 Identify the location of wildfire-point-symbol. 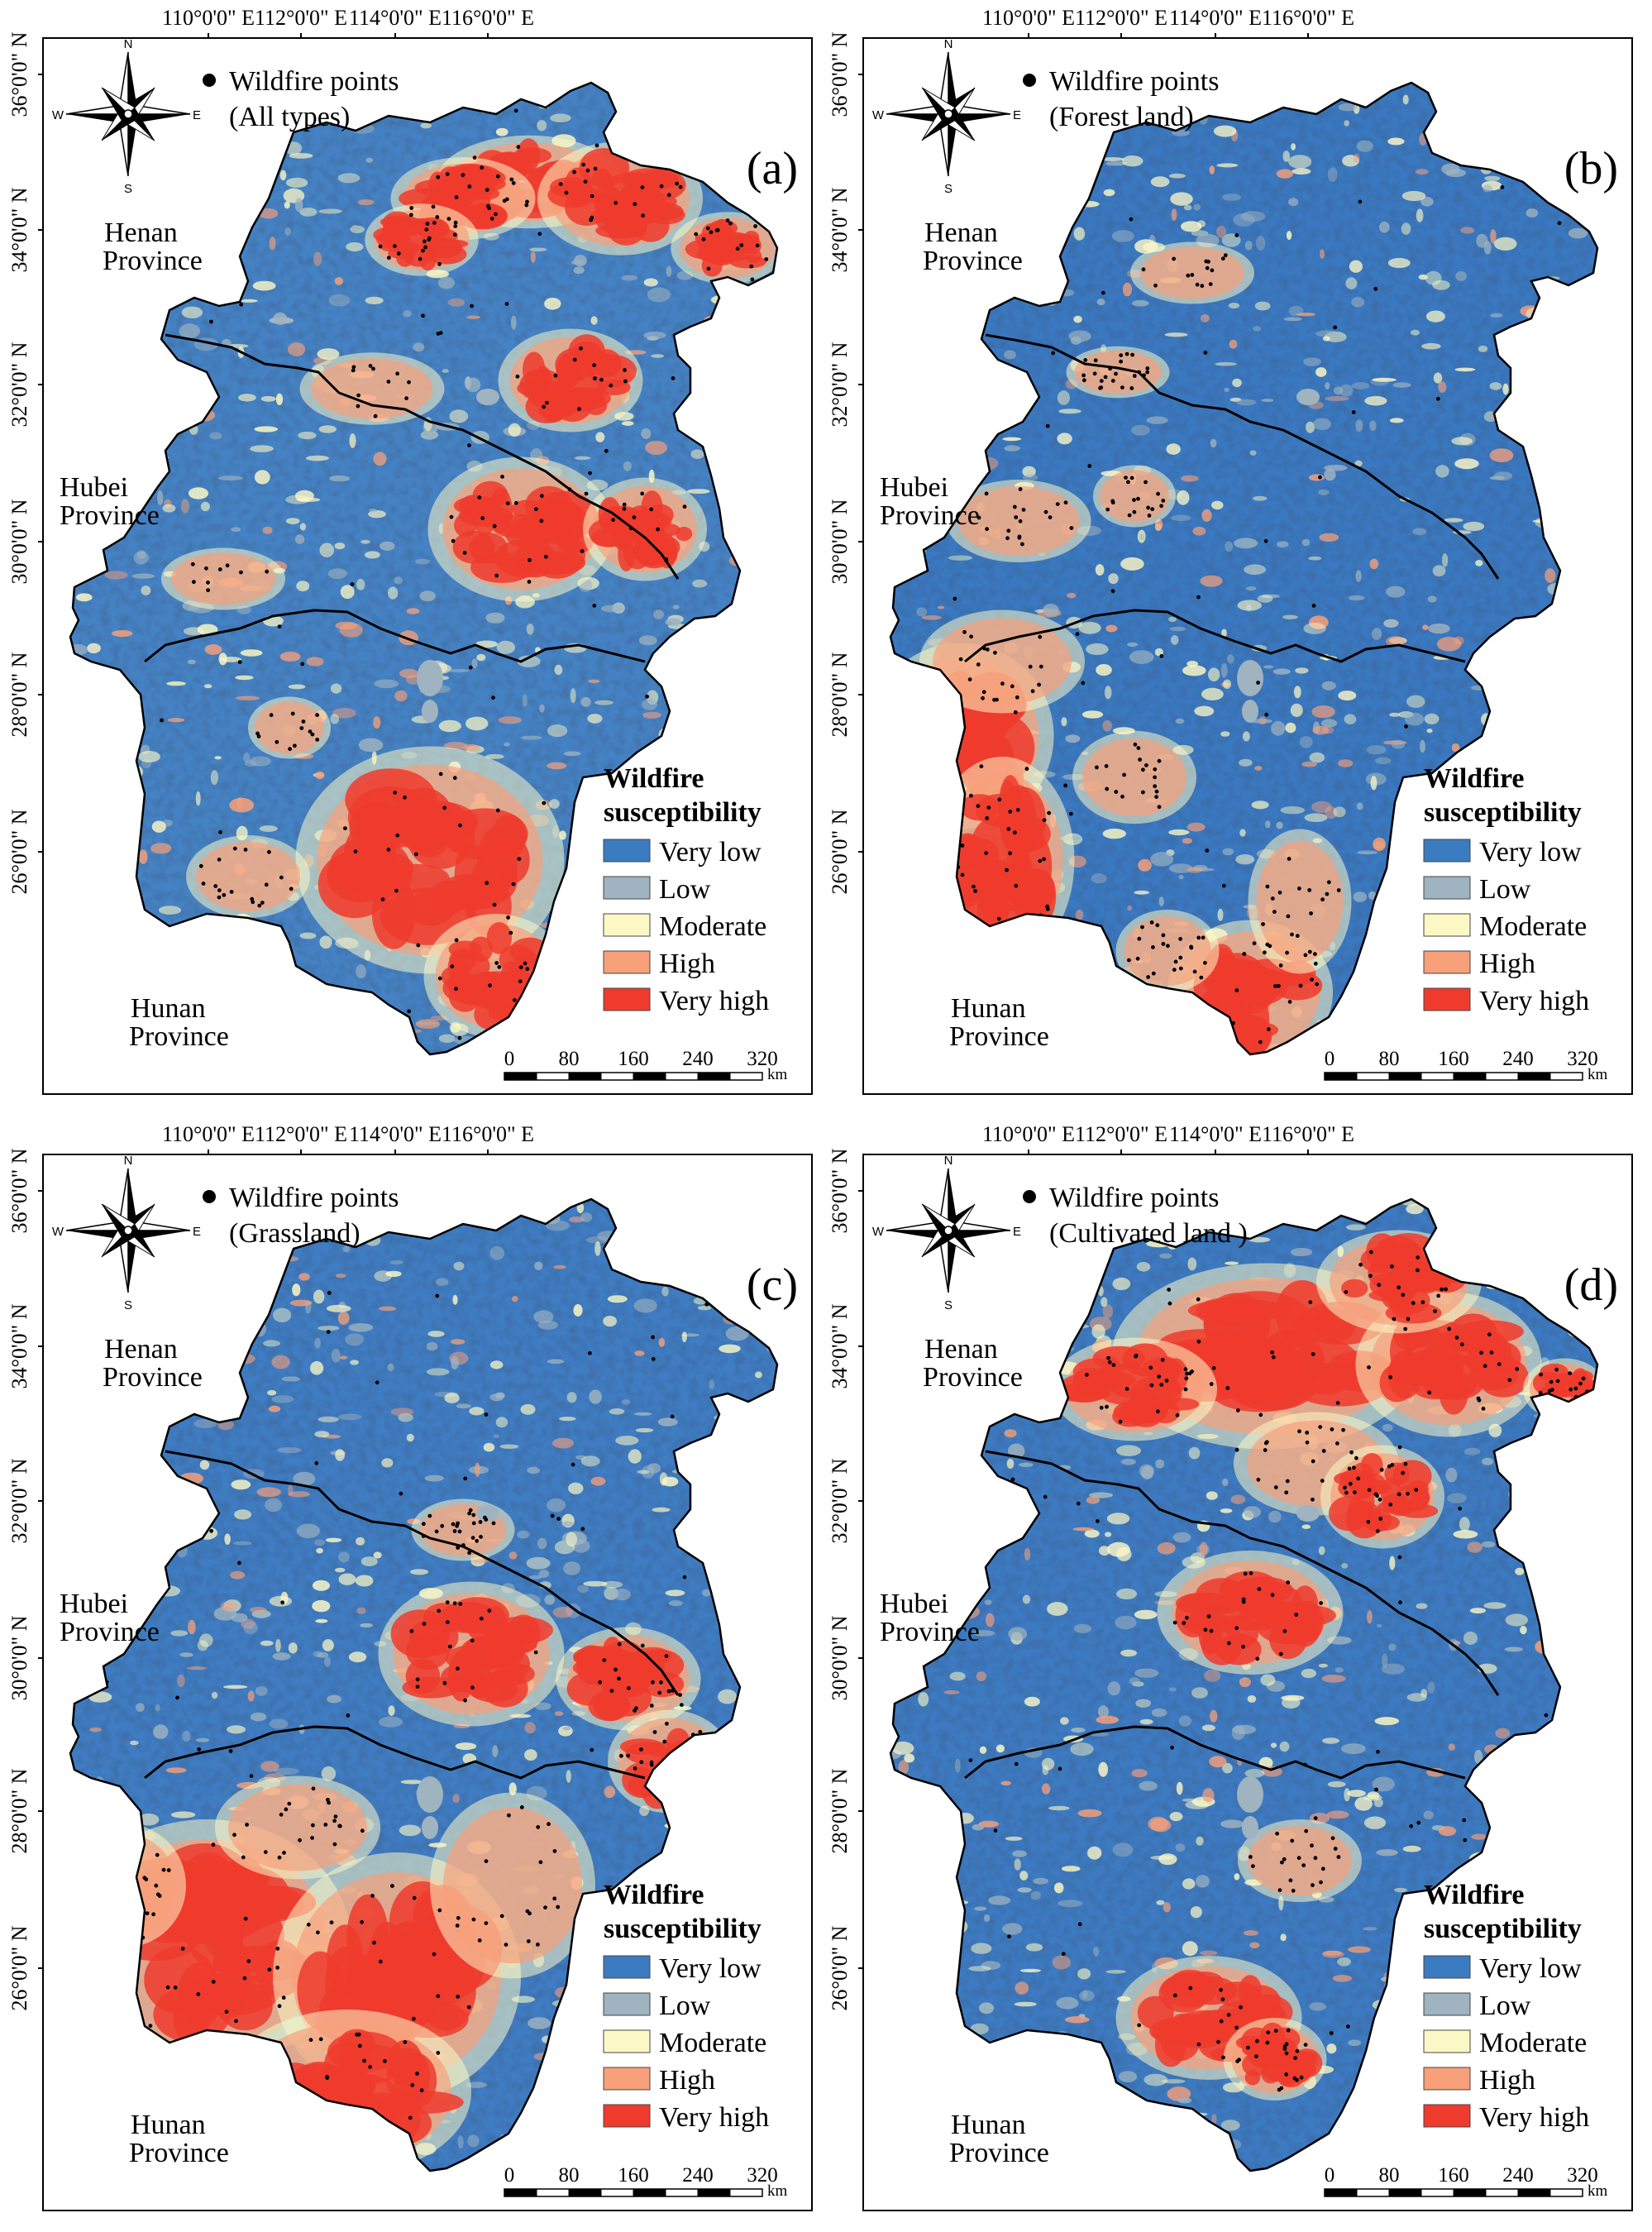
(1029, 81).